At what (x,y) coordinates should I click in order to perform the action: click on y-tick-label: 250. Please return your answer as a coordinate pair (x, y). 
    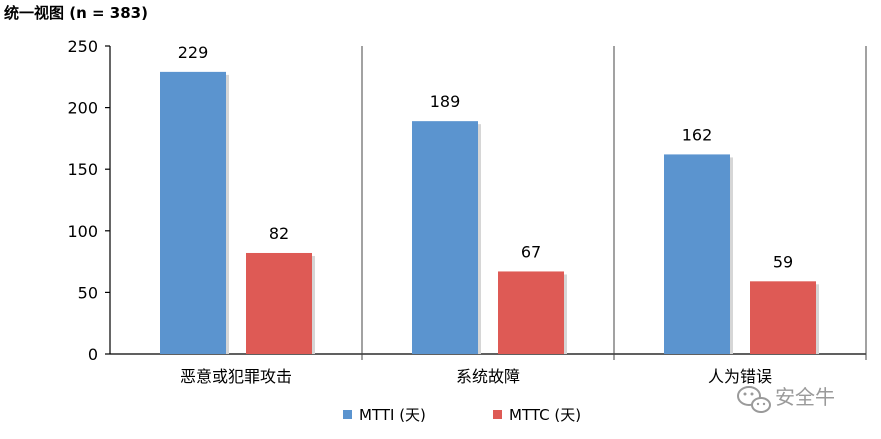
    Looking at the image, I should click on (82, 46).